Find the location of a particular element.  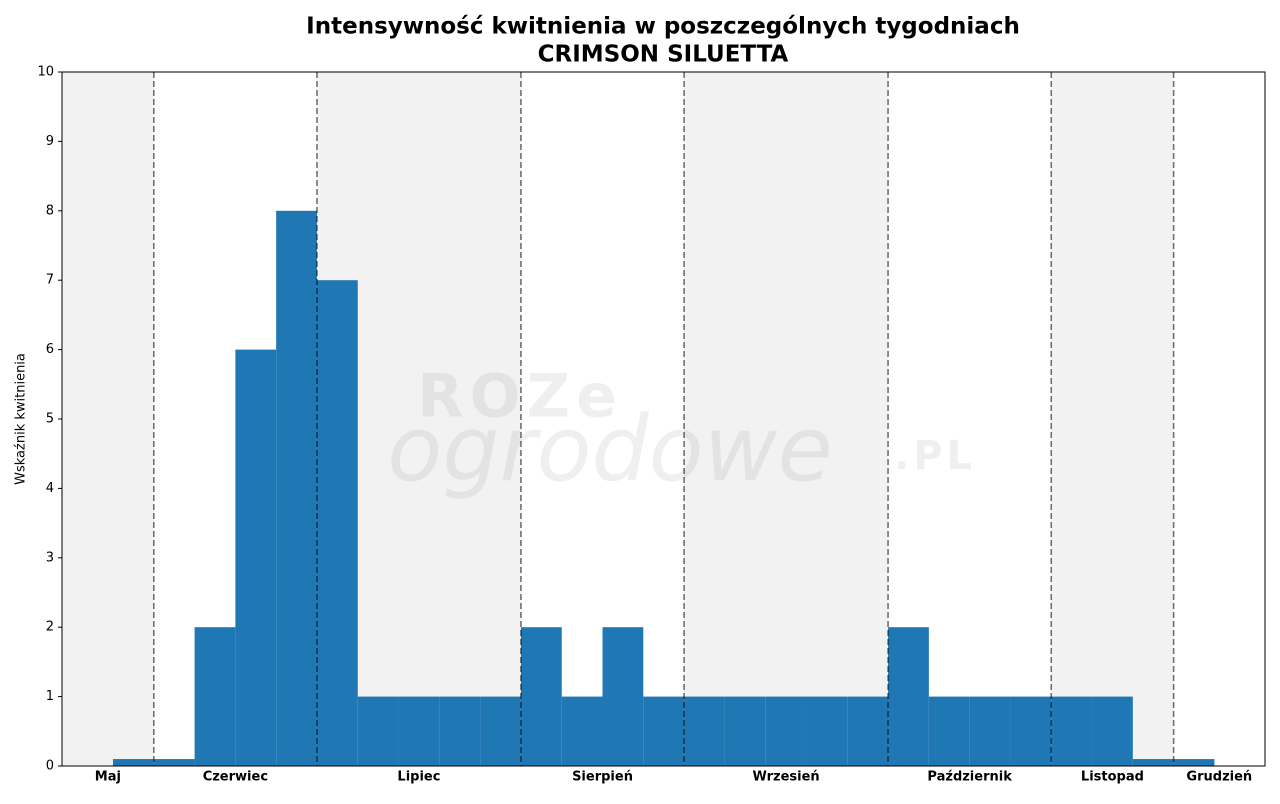

y-tick-label: 8 is located at coordinates (50, 210).